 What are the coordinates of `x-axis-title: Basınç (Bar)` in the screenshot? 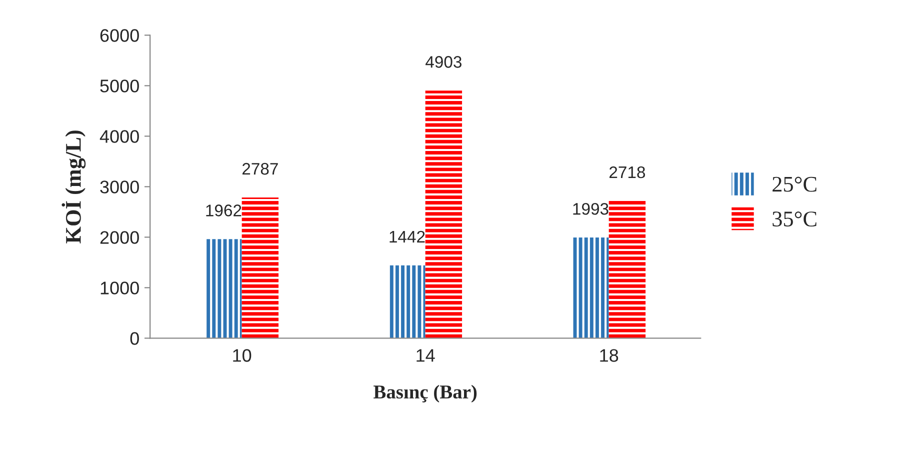 It's located at (425, 393).